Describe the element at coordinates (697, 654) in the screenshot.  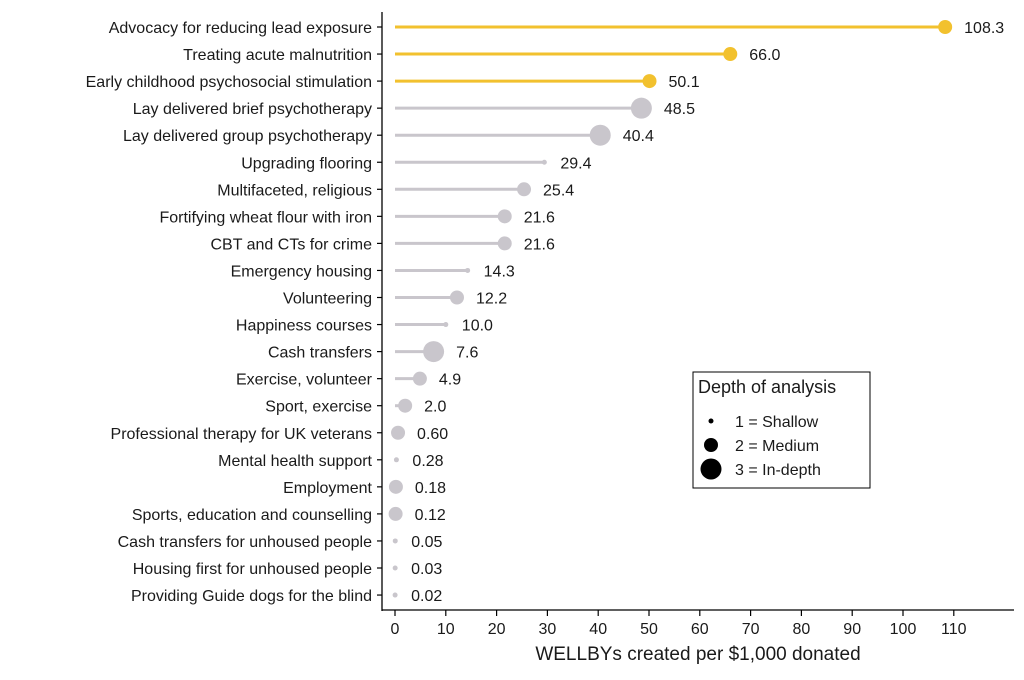
I see `x-axis-label: WELLBYs created per $1,000 donated` at that location.